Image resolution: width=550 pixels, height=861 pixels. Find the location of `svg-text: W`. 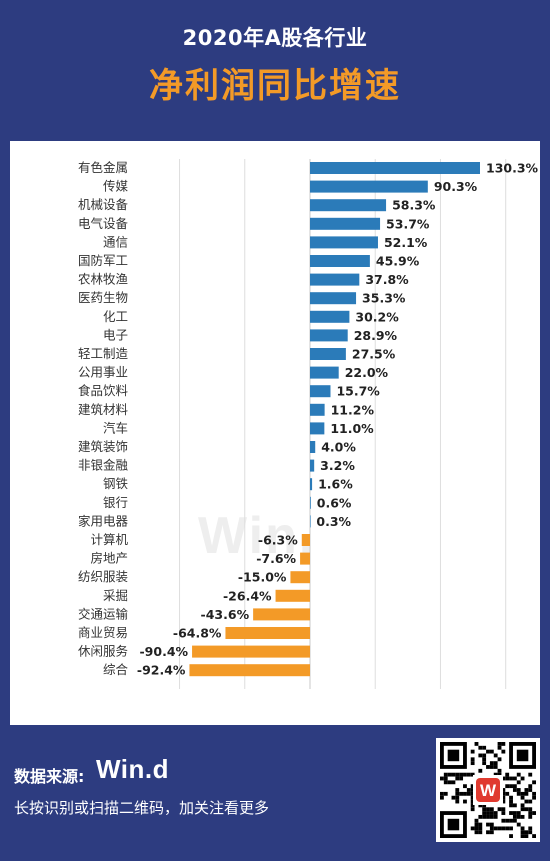

svg-text: W is located at coordinates (488, 790).